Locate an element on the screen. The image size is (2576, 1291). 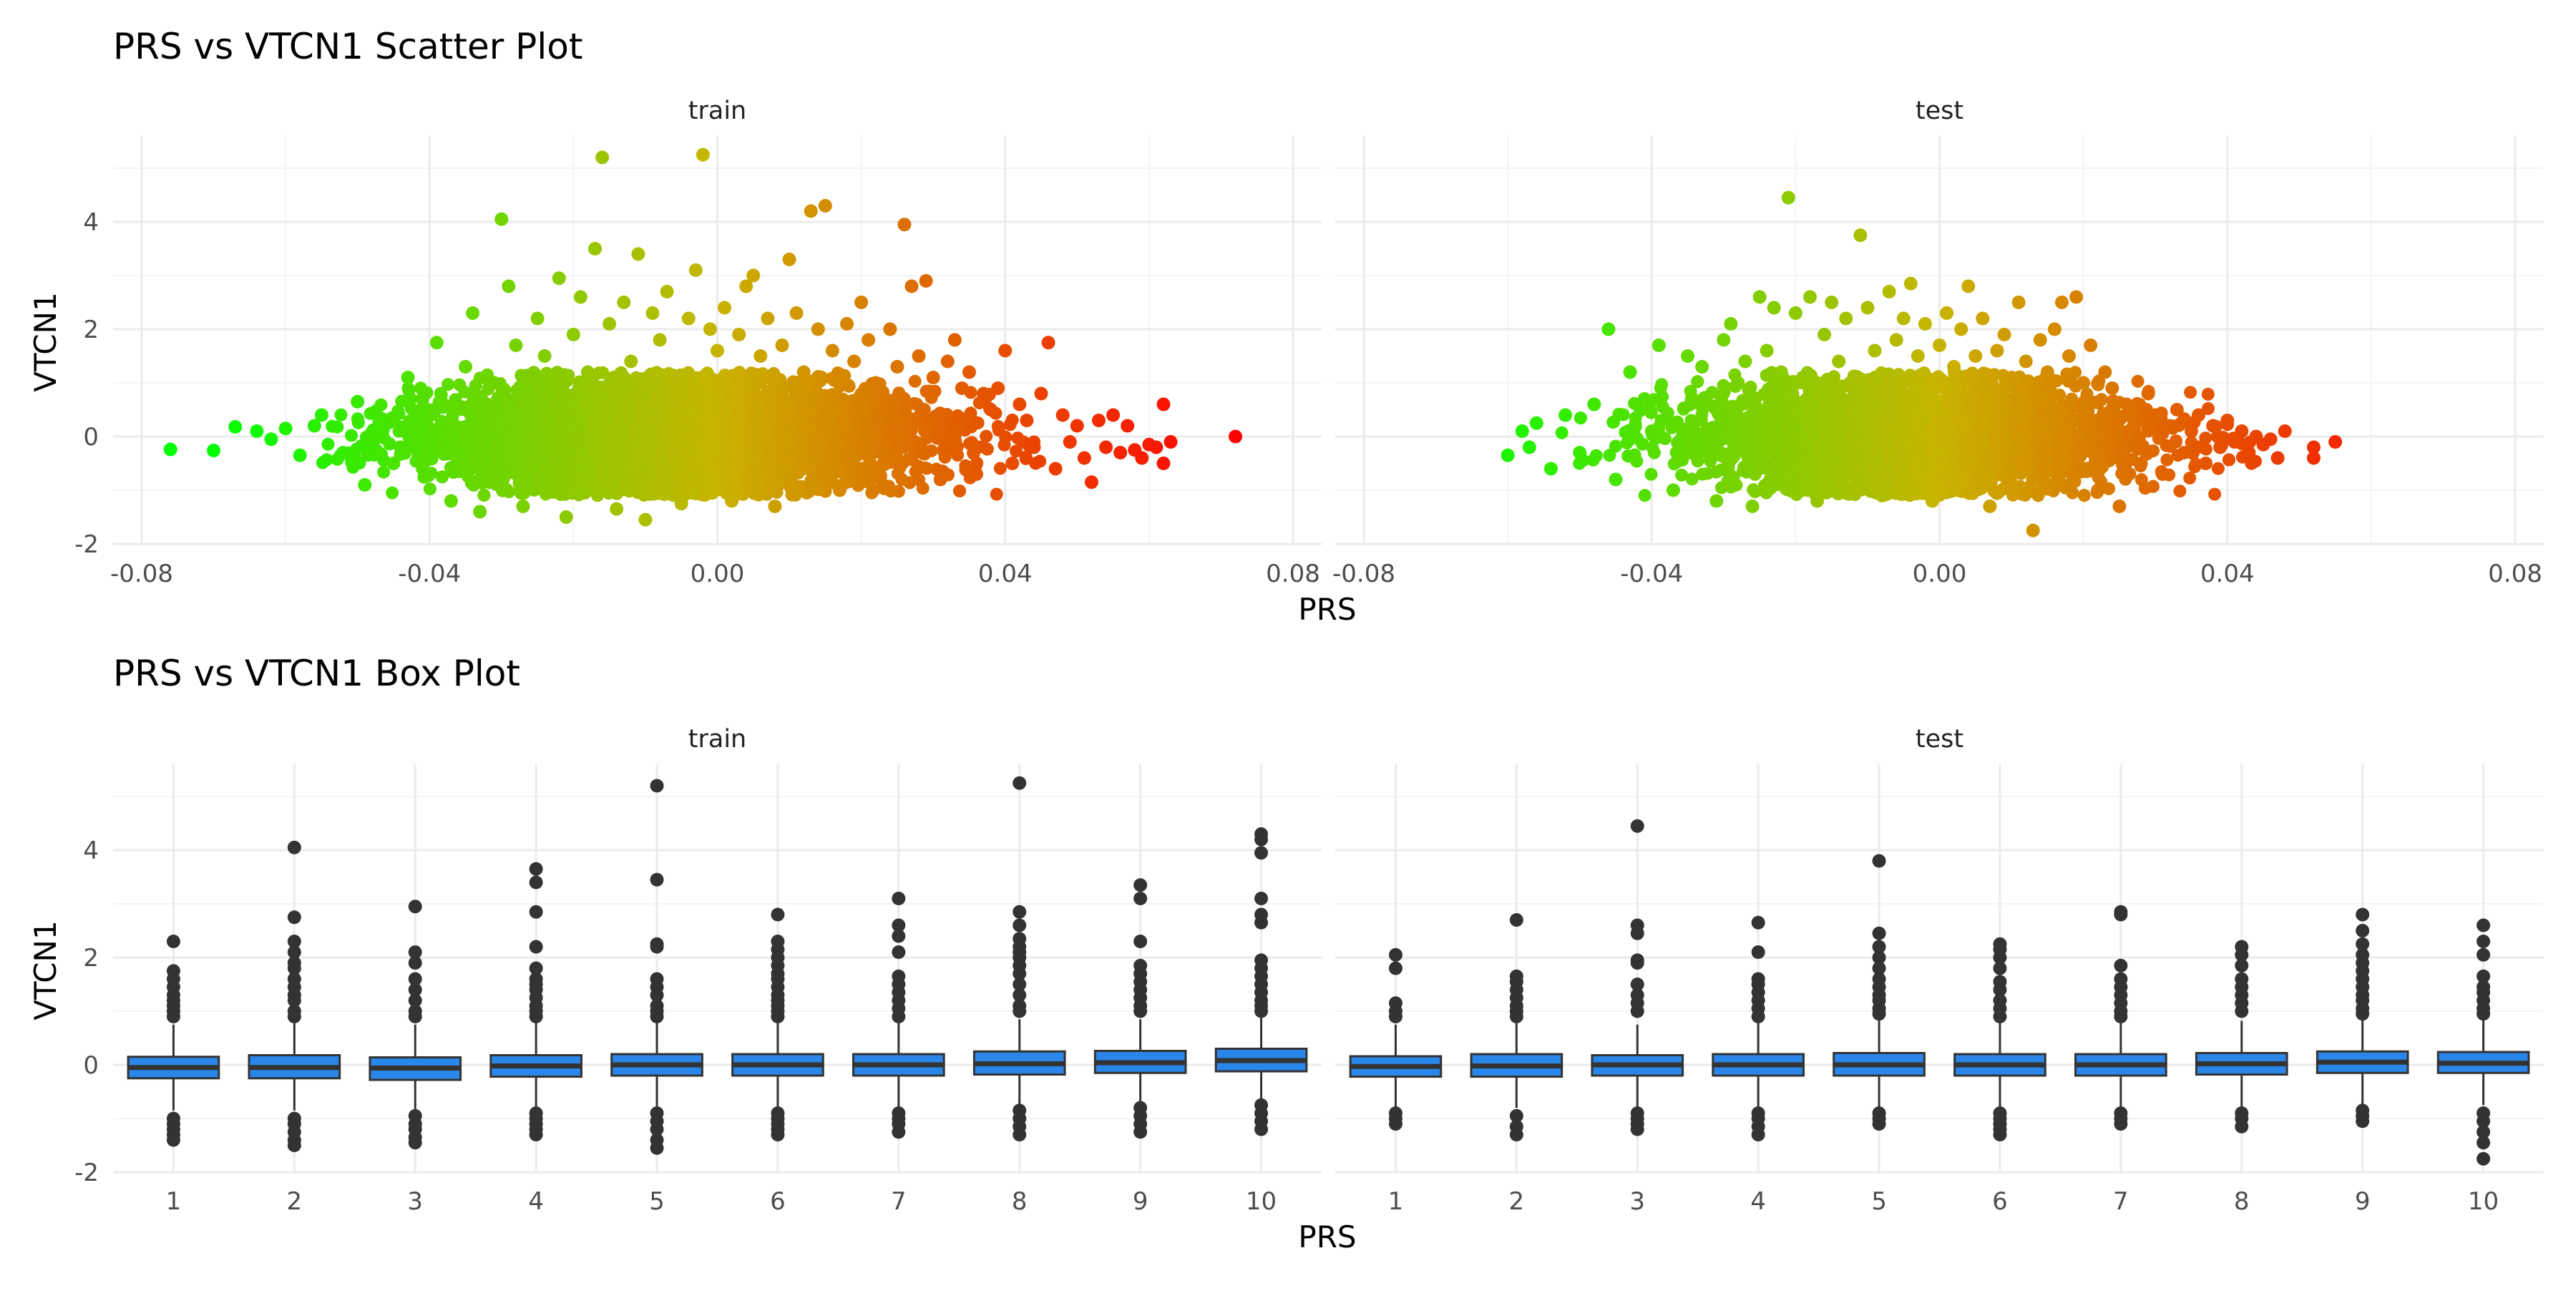
box-title: PRS vs VTCN1 Box Plot is located at coordinates (316, 673).